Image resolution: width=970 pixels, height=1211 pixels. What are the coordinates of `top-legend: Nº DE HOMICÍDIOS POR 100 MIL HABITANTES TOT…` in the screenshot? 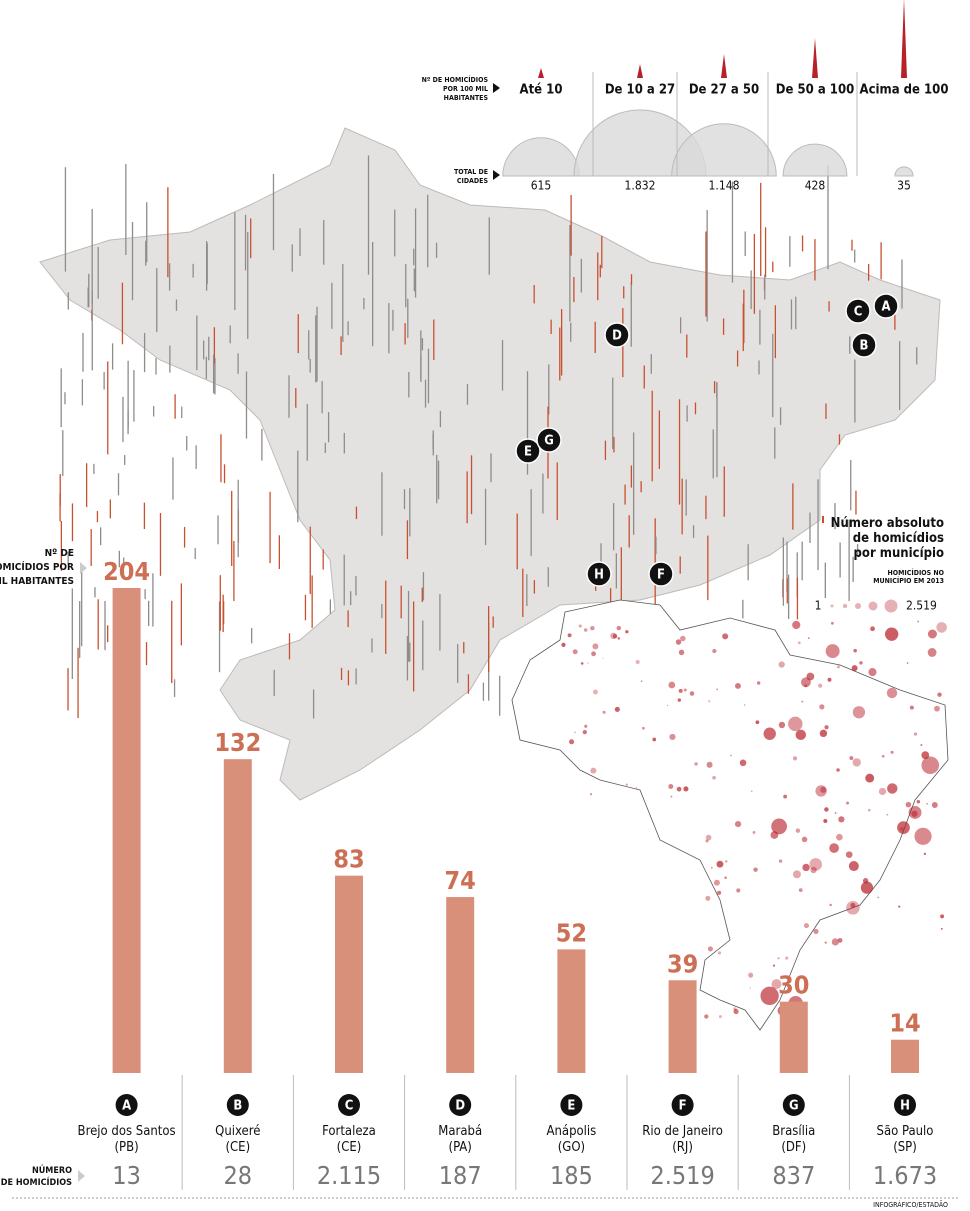 It's located at (685, 96).